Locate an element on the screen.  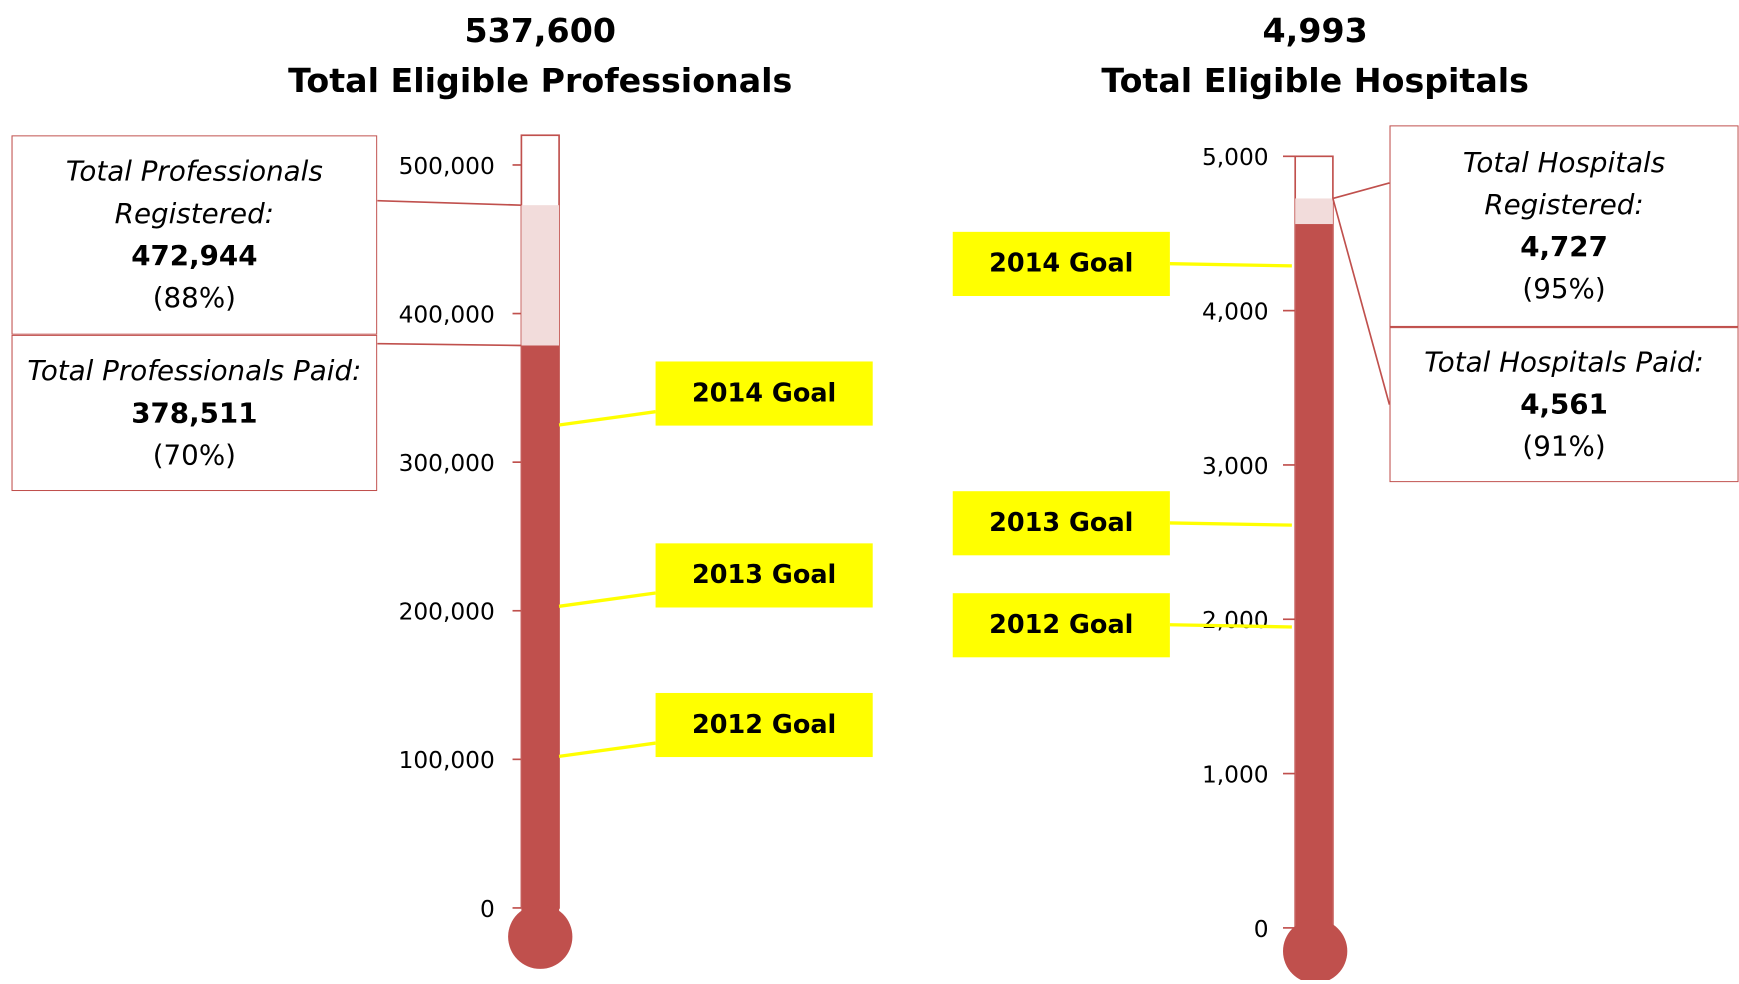
callout-text: Total Professionals Paid: 378,511 is located at coordinates (194, 392).